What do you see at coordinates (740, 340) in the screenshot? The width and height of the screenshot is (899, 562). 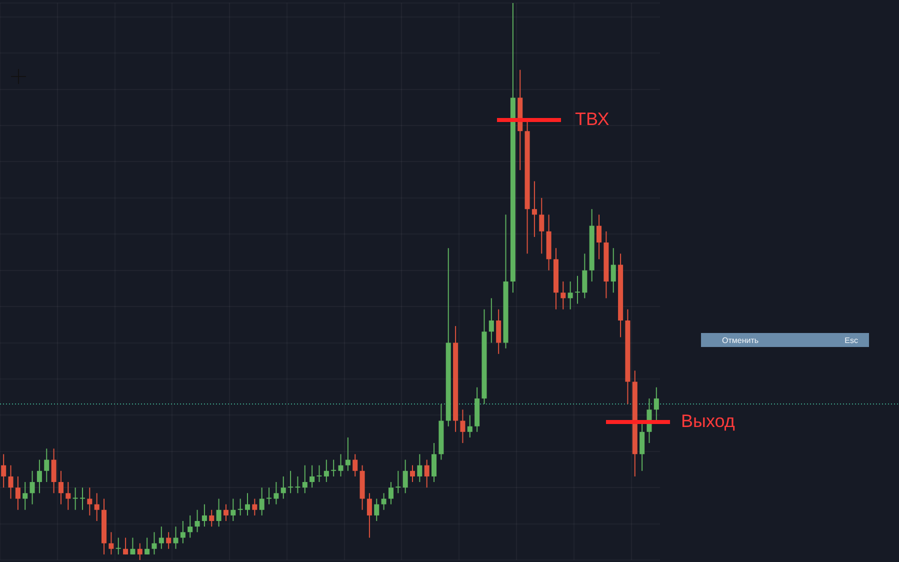 I see `text: Отменить` at bounding box center [740, 340].